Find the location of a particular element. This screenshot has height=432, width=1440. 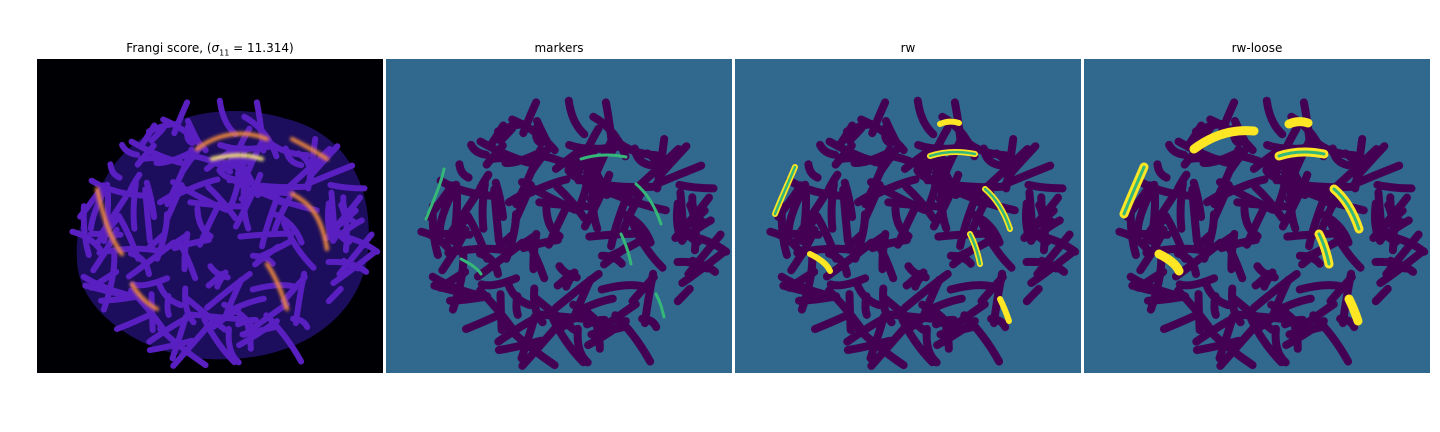

panel-title-frangi: Frangi score, (σ11 = 11.314) is located at coordinates (210, 49).